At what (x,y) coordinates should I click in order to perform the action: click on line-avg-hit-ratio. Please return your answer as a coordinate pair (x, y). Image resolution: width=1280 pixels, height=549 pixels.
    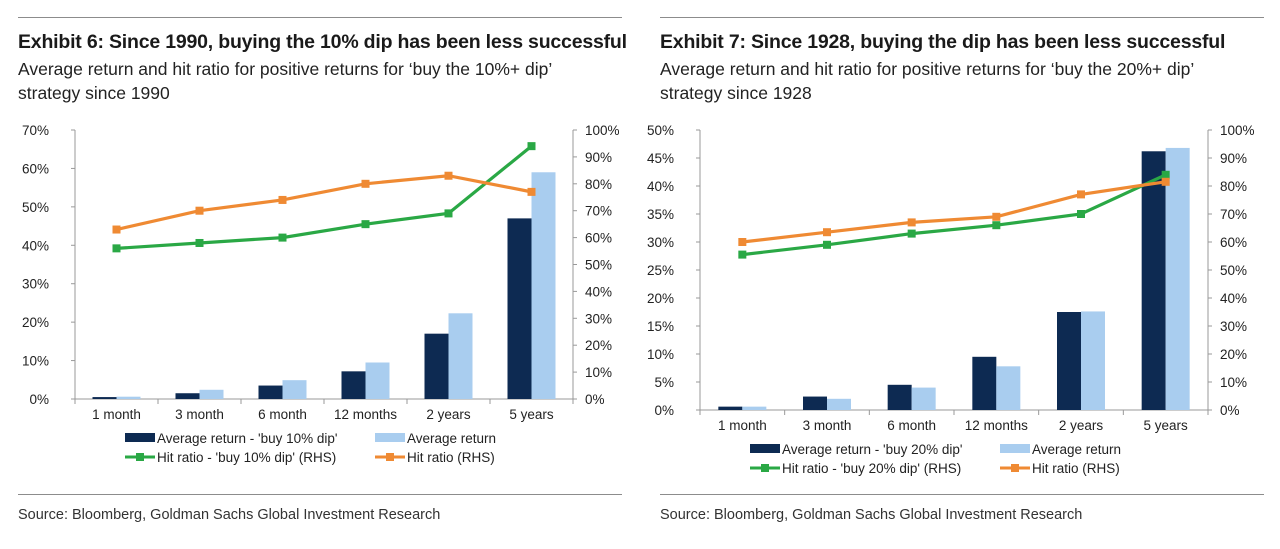
    Looking at the image, I should click on (324, 203).